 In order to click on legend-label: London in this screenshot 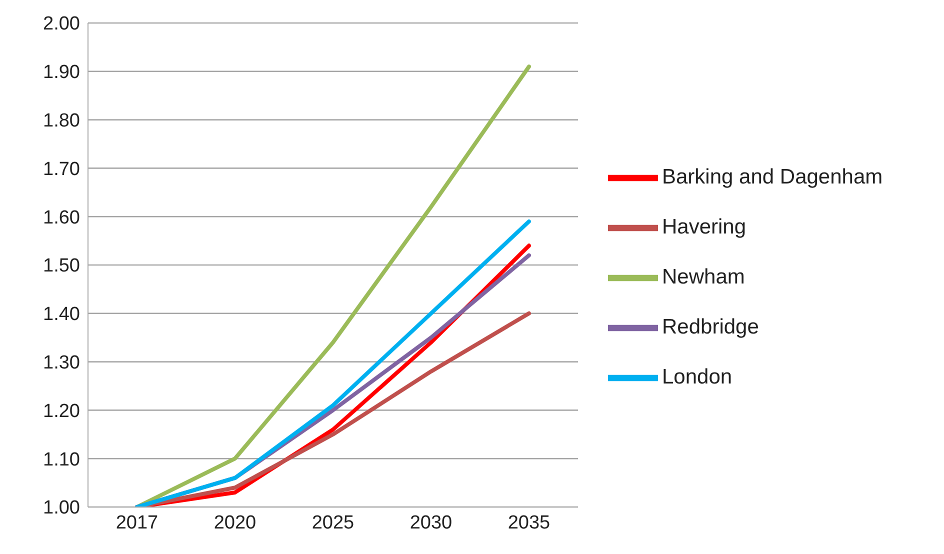, I will do `click(697, 377)`.